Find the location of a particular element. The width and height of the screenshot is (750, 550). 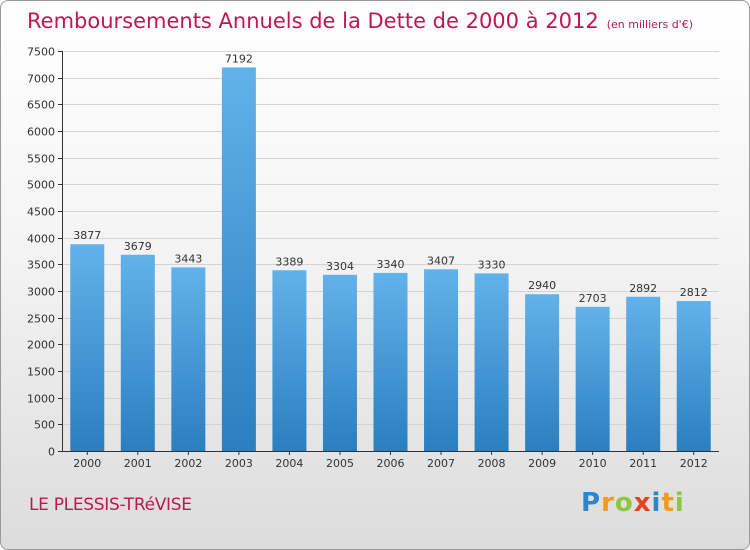

data-label-2006: 3340 is located at coordinates (391, 264).